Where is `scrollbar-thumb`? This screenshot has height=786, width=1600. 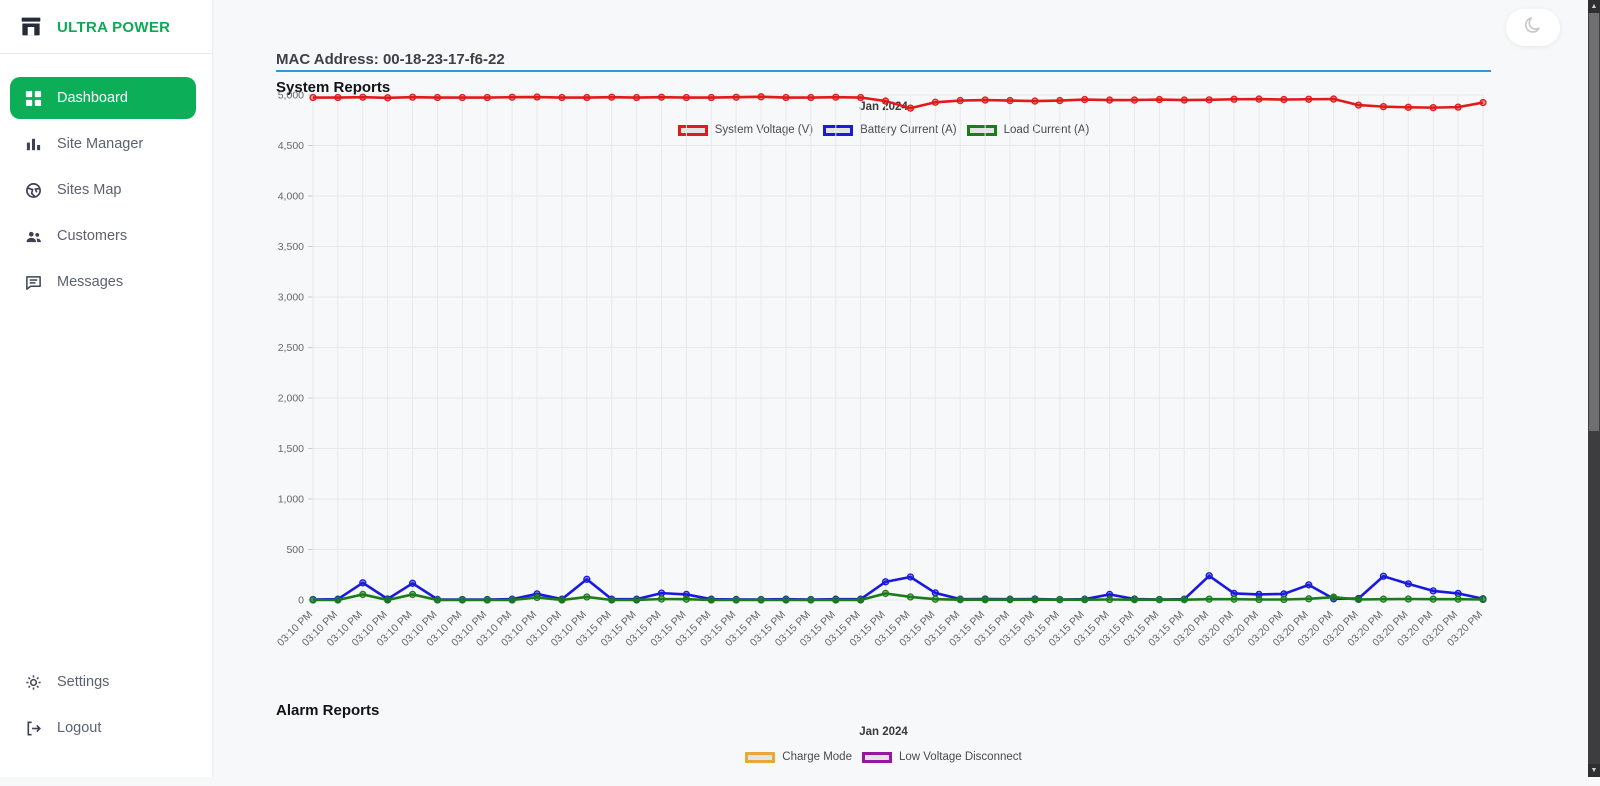 scrollbar-thumb is located at coordinates (1594, 222).